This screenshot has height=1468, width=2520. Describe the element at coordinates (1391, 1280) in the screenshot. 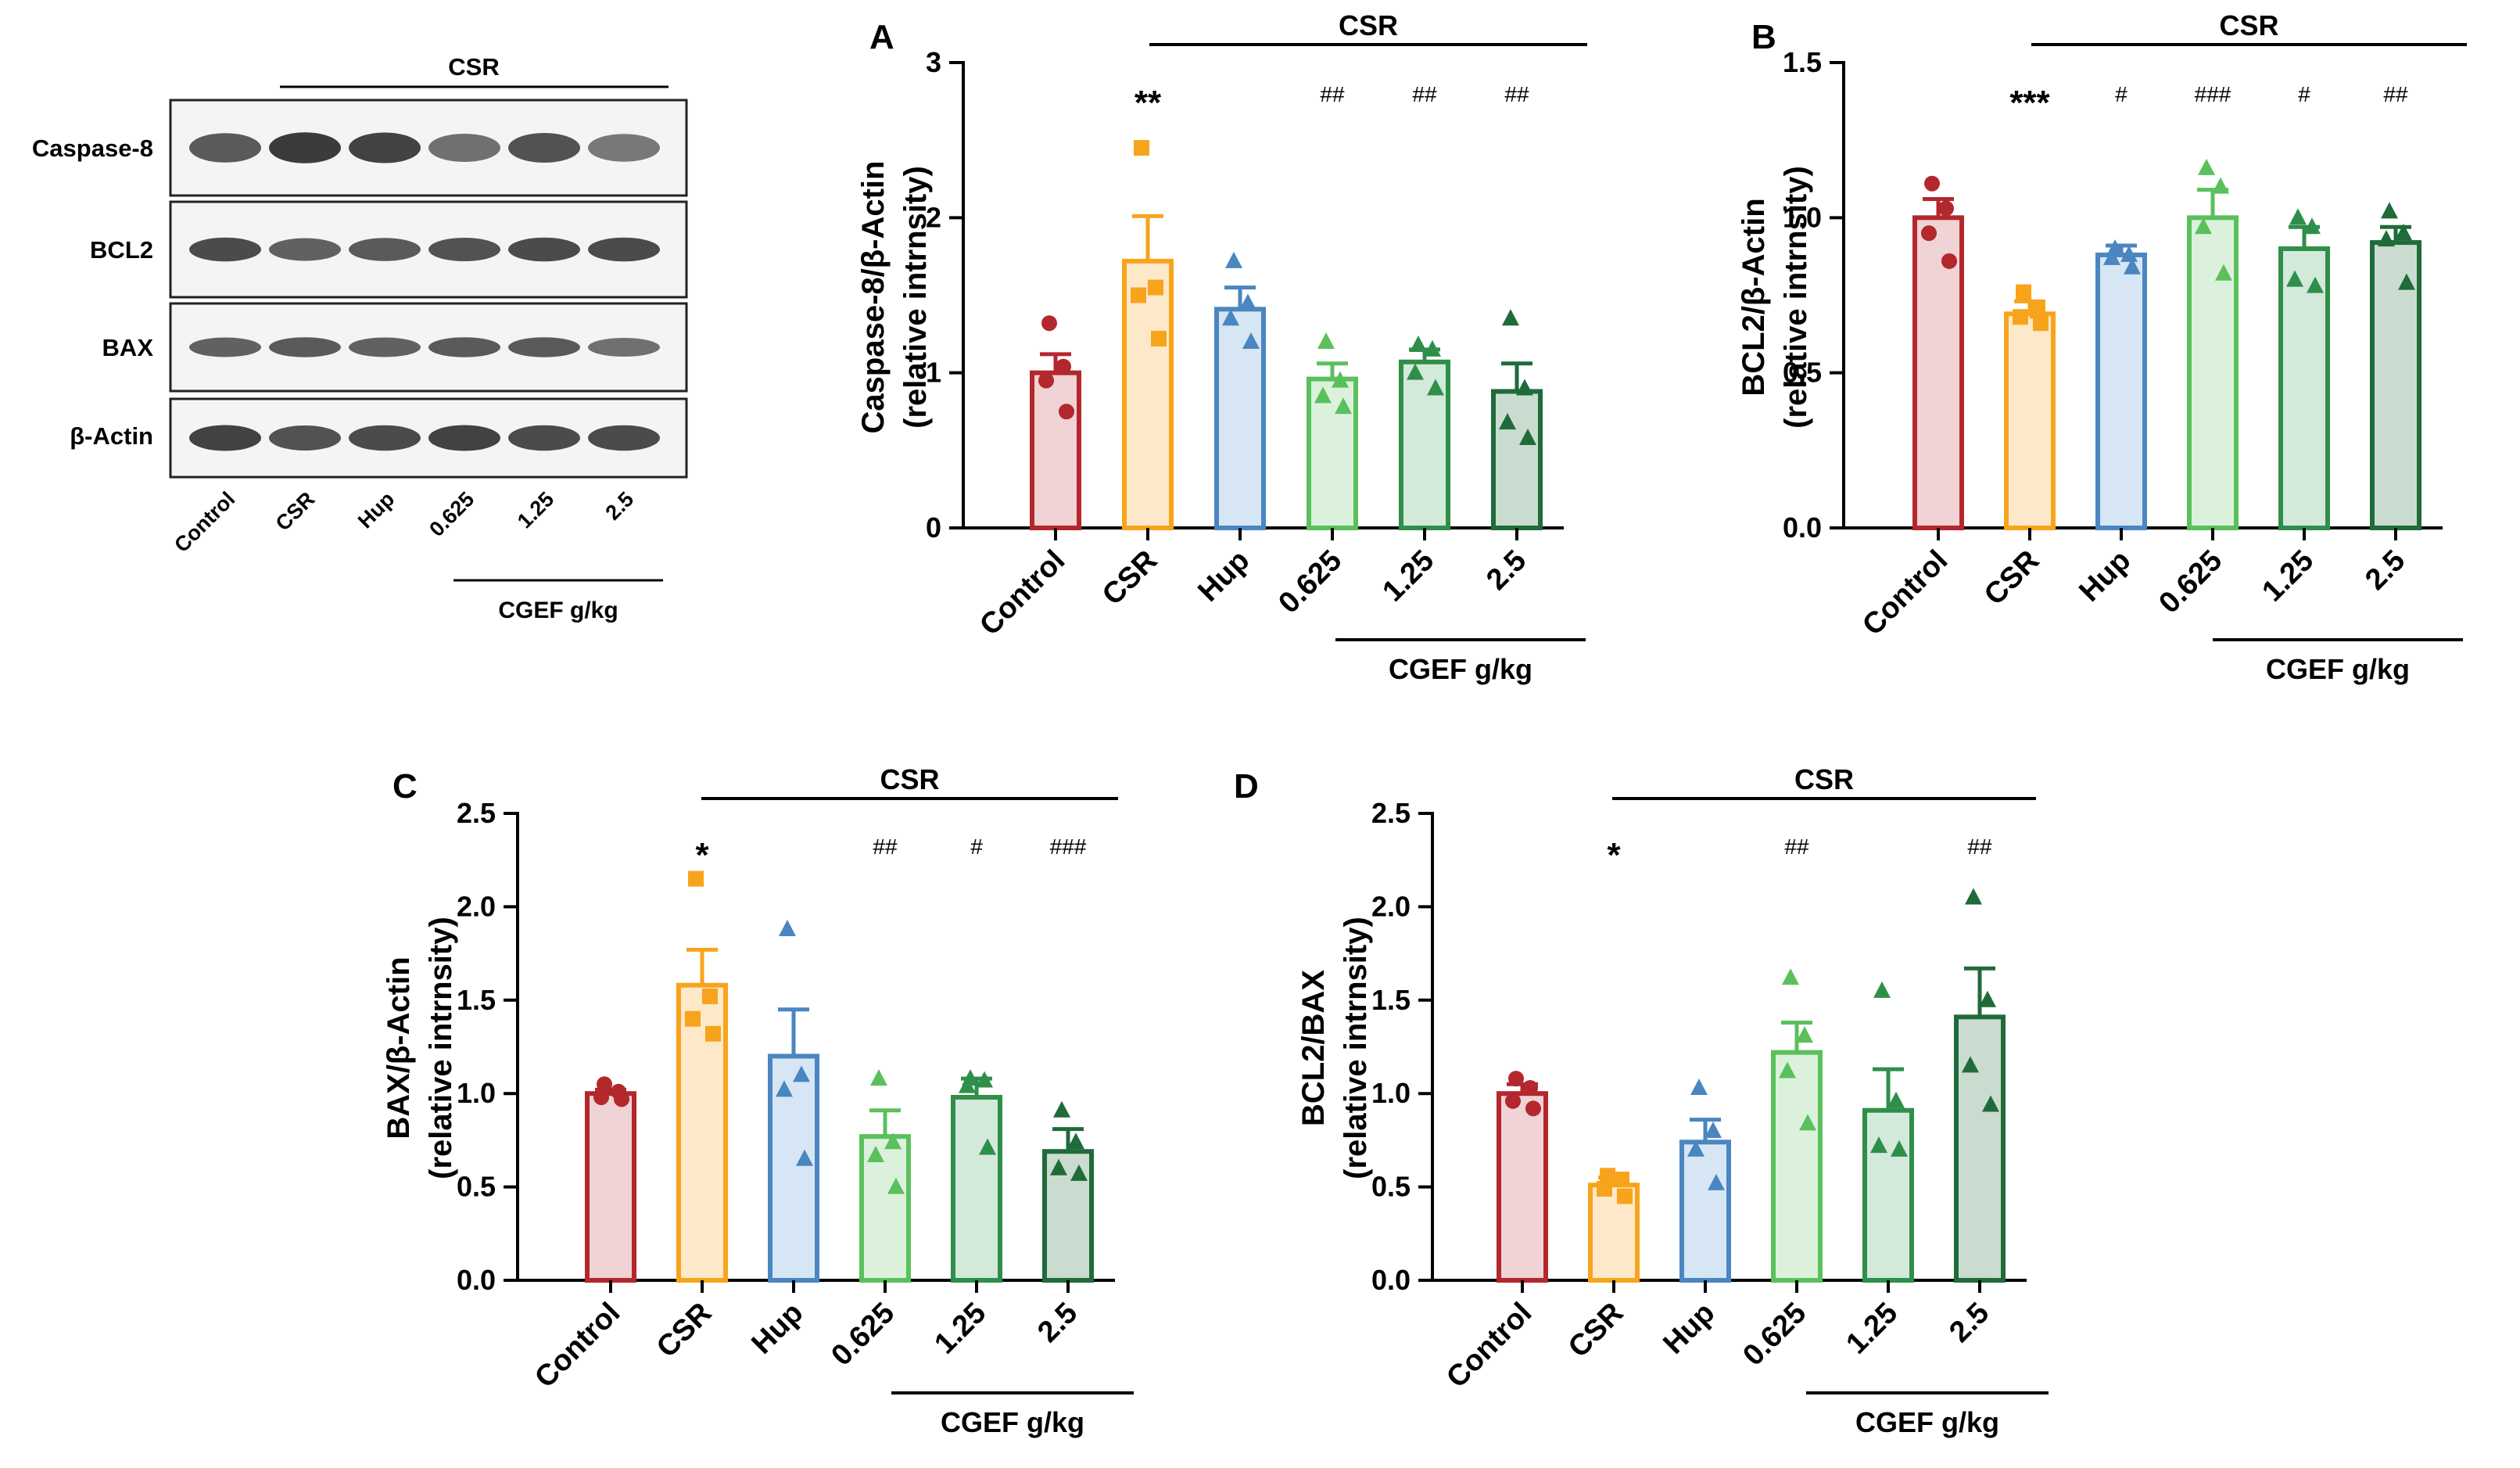

I see `y-tick-label: 0.0` at that location.